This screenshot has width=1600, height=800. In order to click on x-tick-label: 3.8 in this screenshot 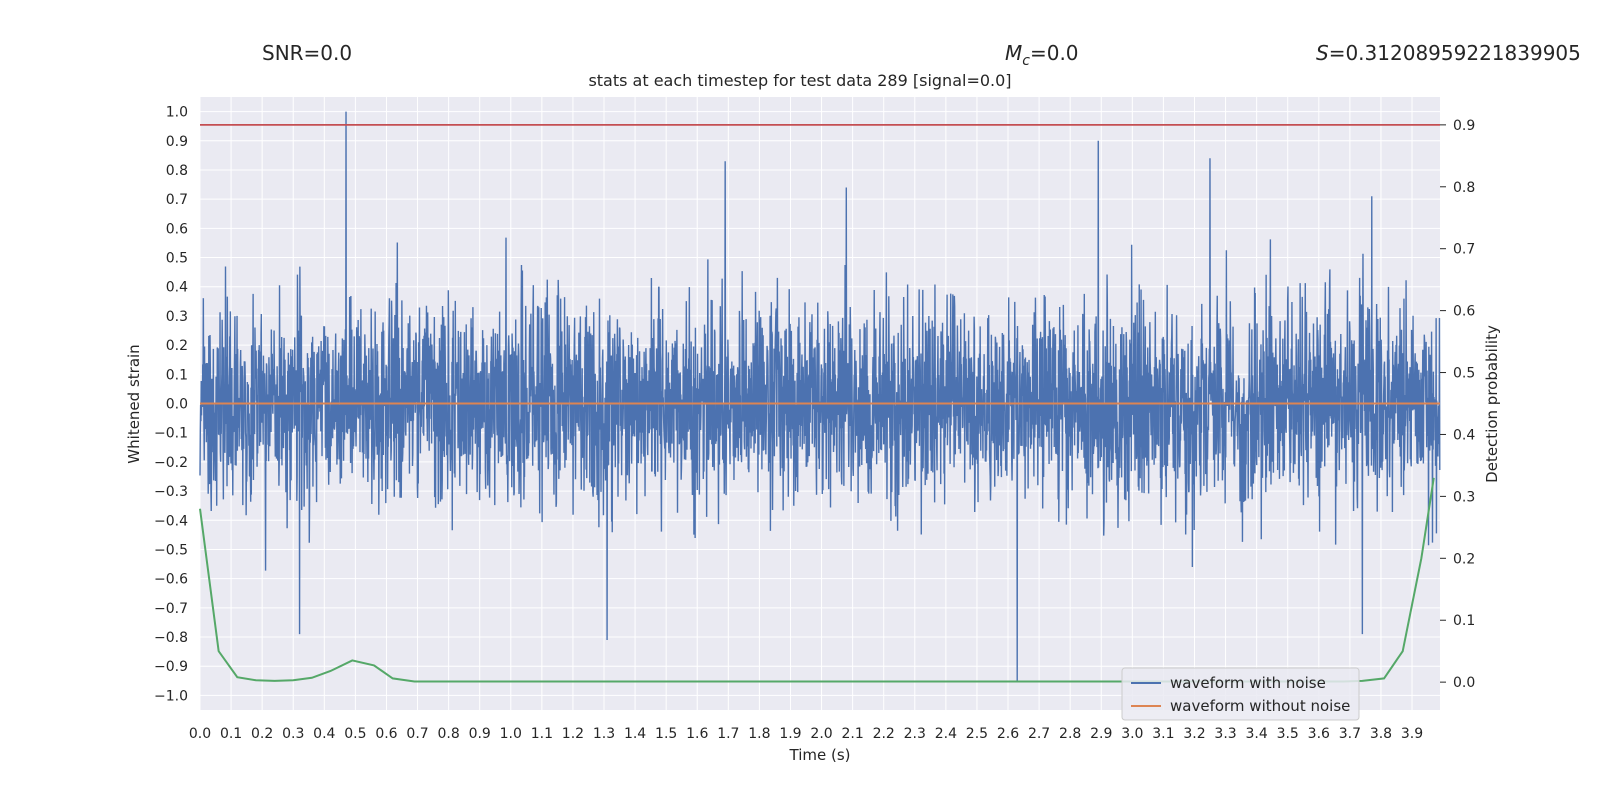, I will do `click(1381, 734)`.